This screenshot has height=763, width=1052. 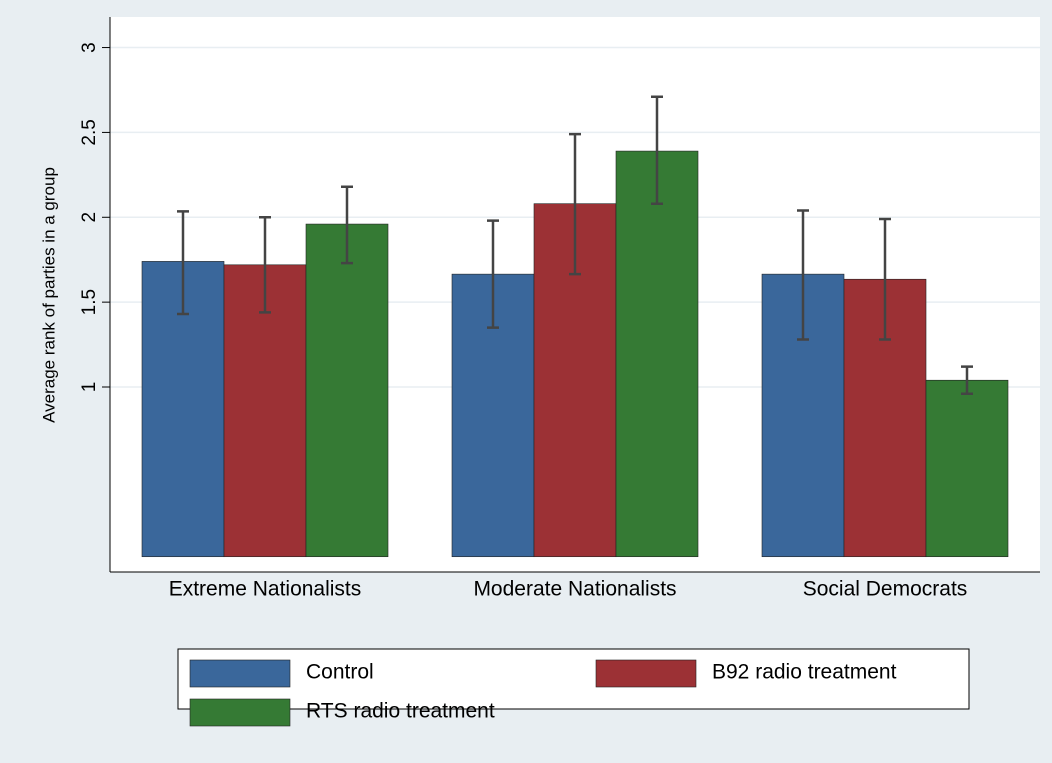 I want to click on x-tick-label: Social Democrats, so click(x=885, y=589).